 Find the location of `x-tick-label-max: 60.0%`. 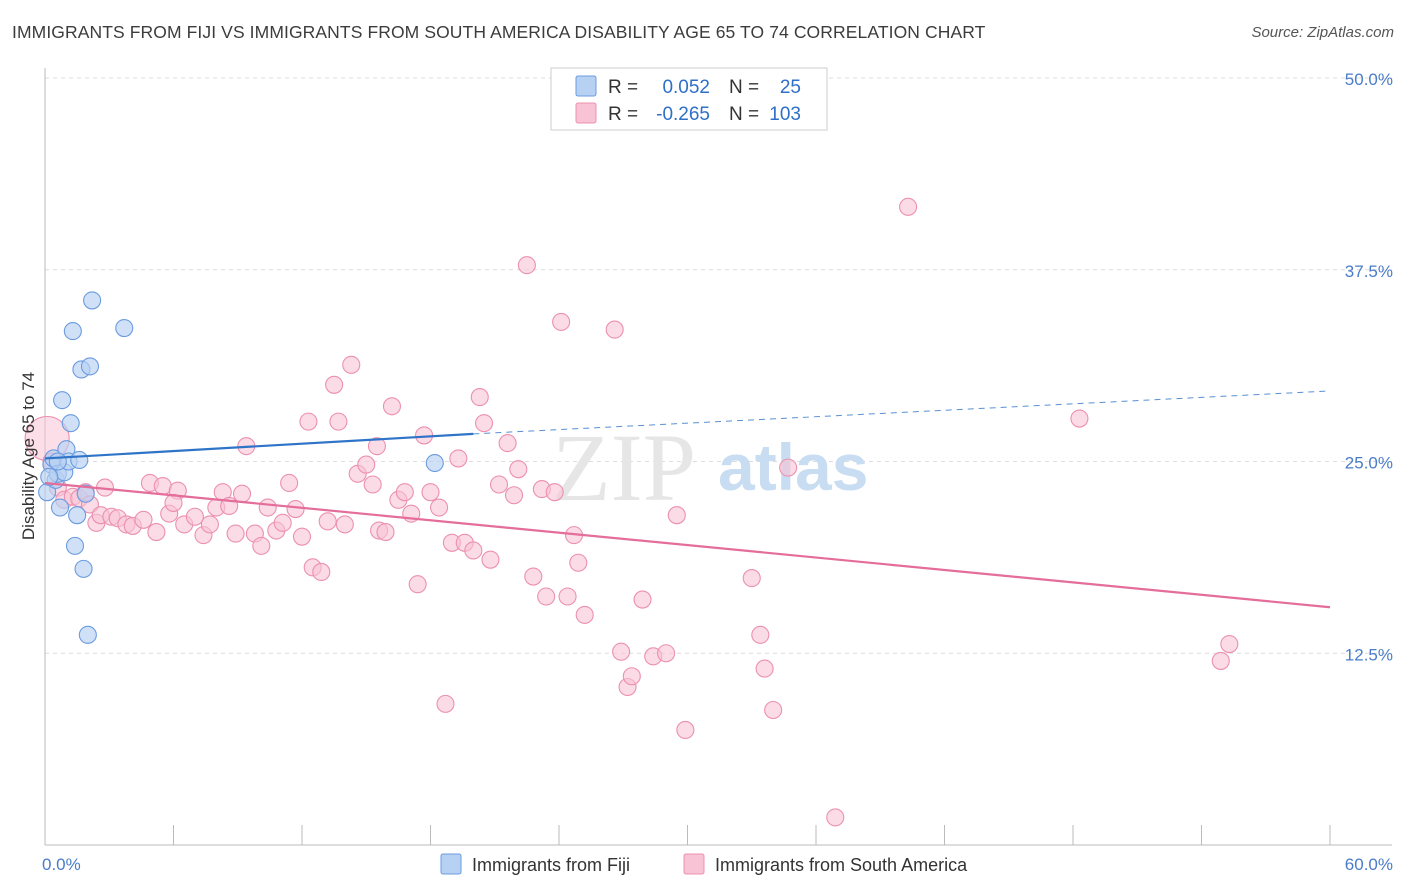

x-tick-label-max: 60.0% is located at coordinates (1369, 864).